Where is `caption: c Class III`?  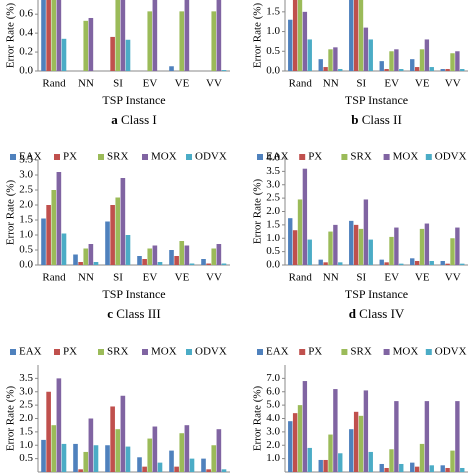 caption: c Class III is located at coordinates (133, 313).